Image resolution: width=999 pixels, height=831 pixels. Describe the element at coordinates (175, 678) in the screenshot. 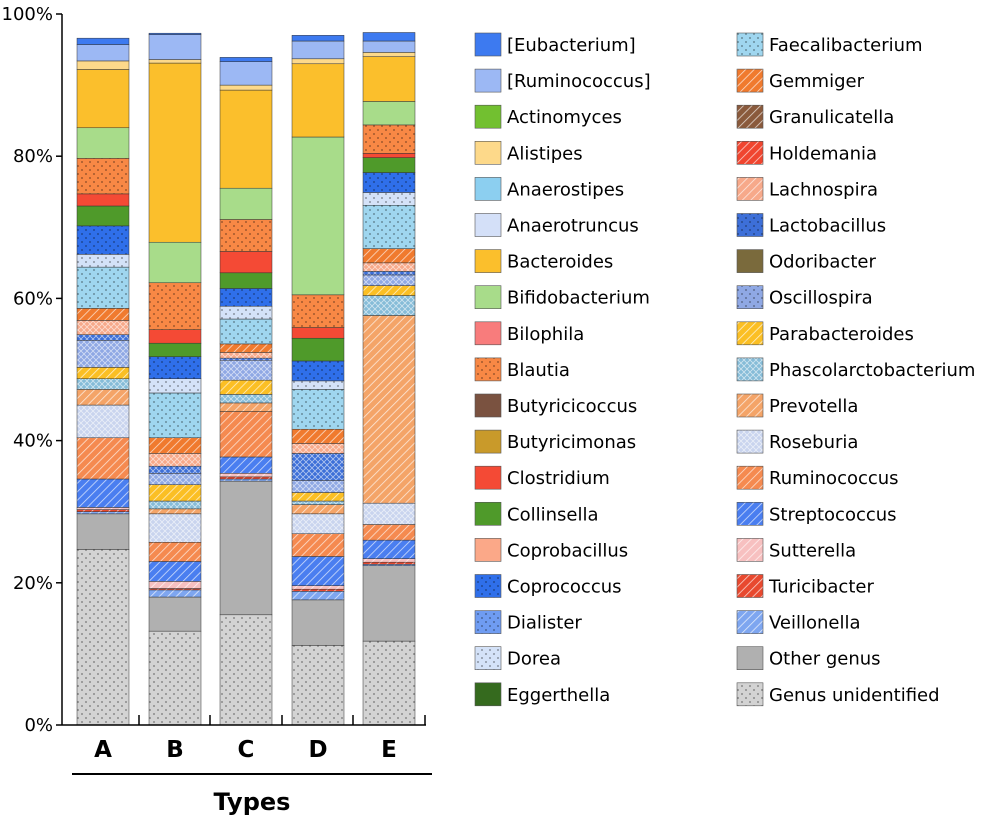

I see `bar-segment-B-genus-unidentified` at that location.